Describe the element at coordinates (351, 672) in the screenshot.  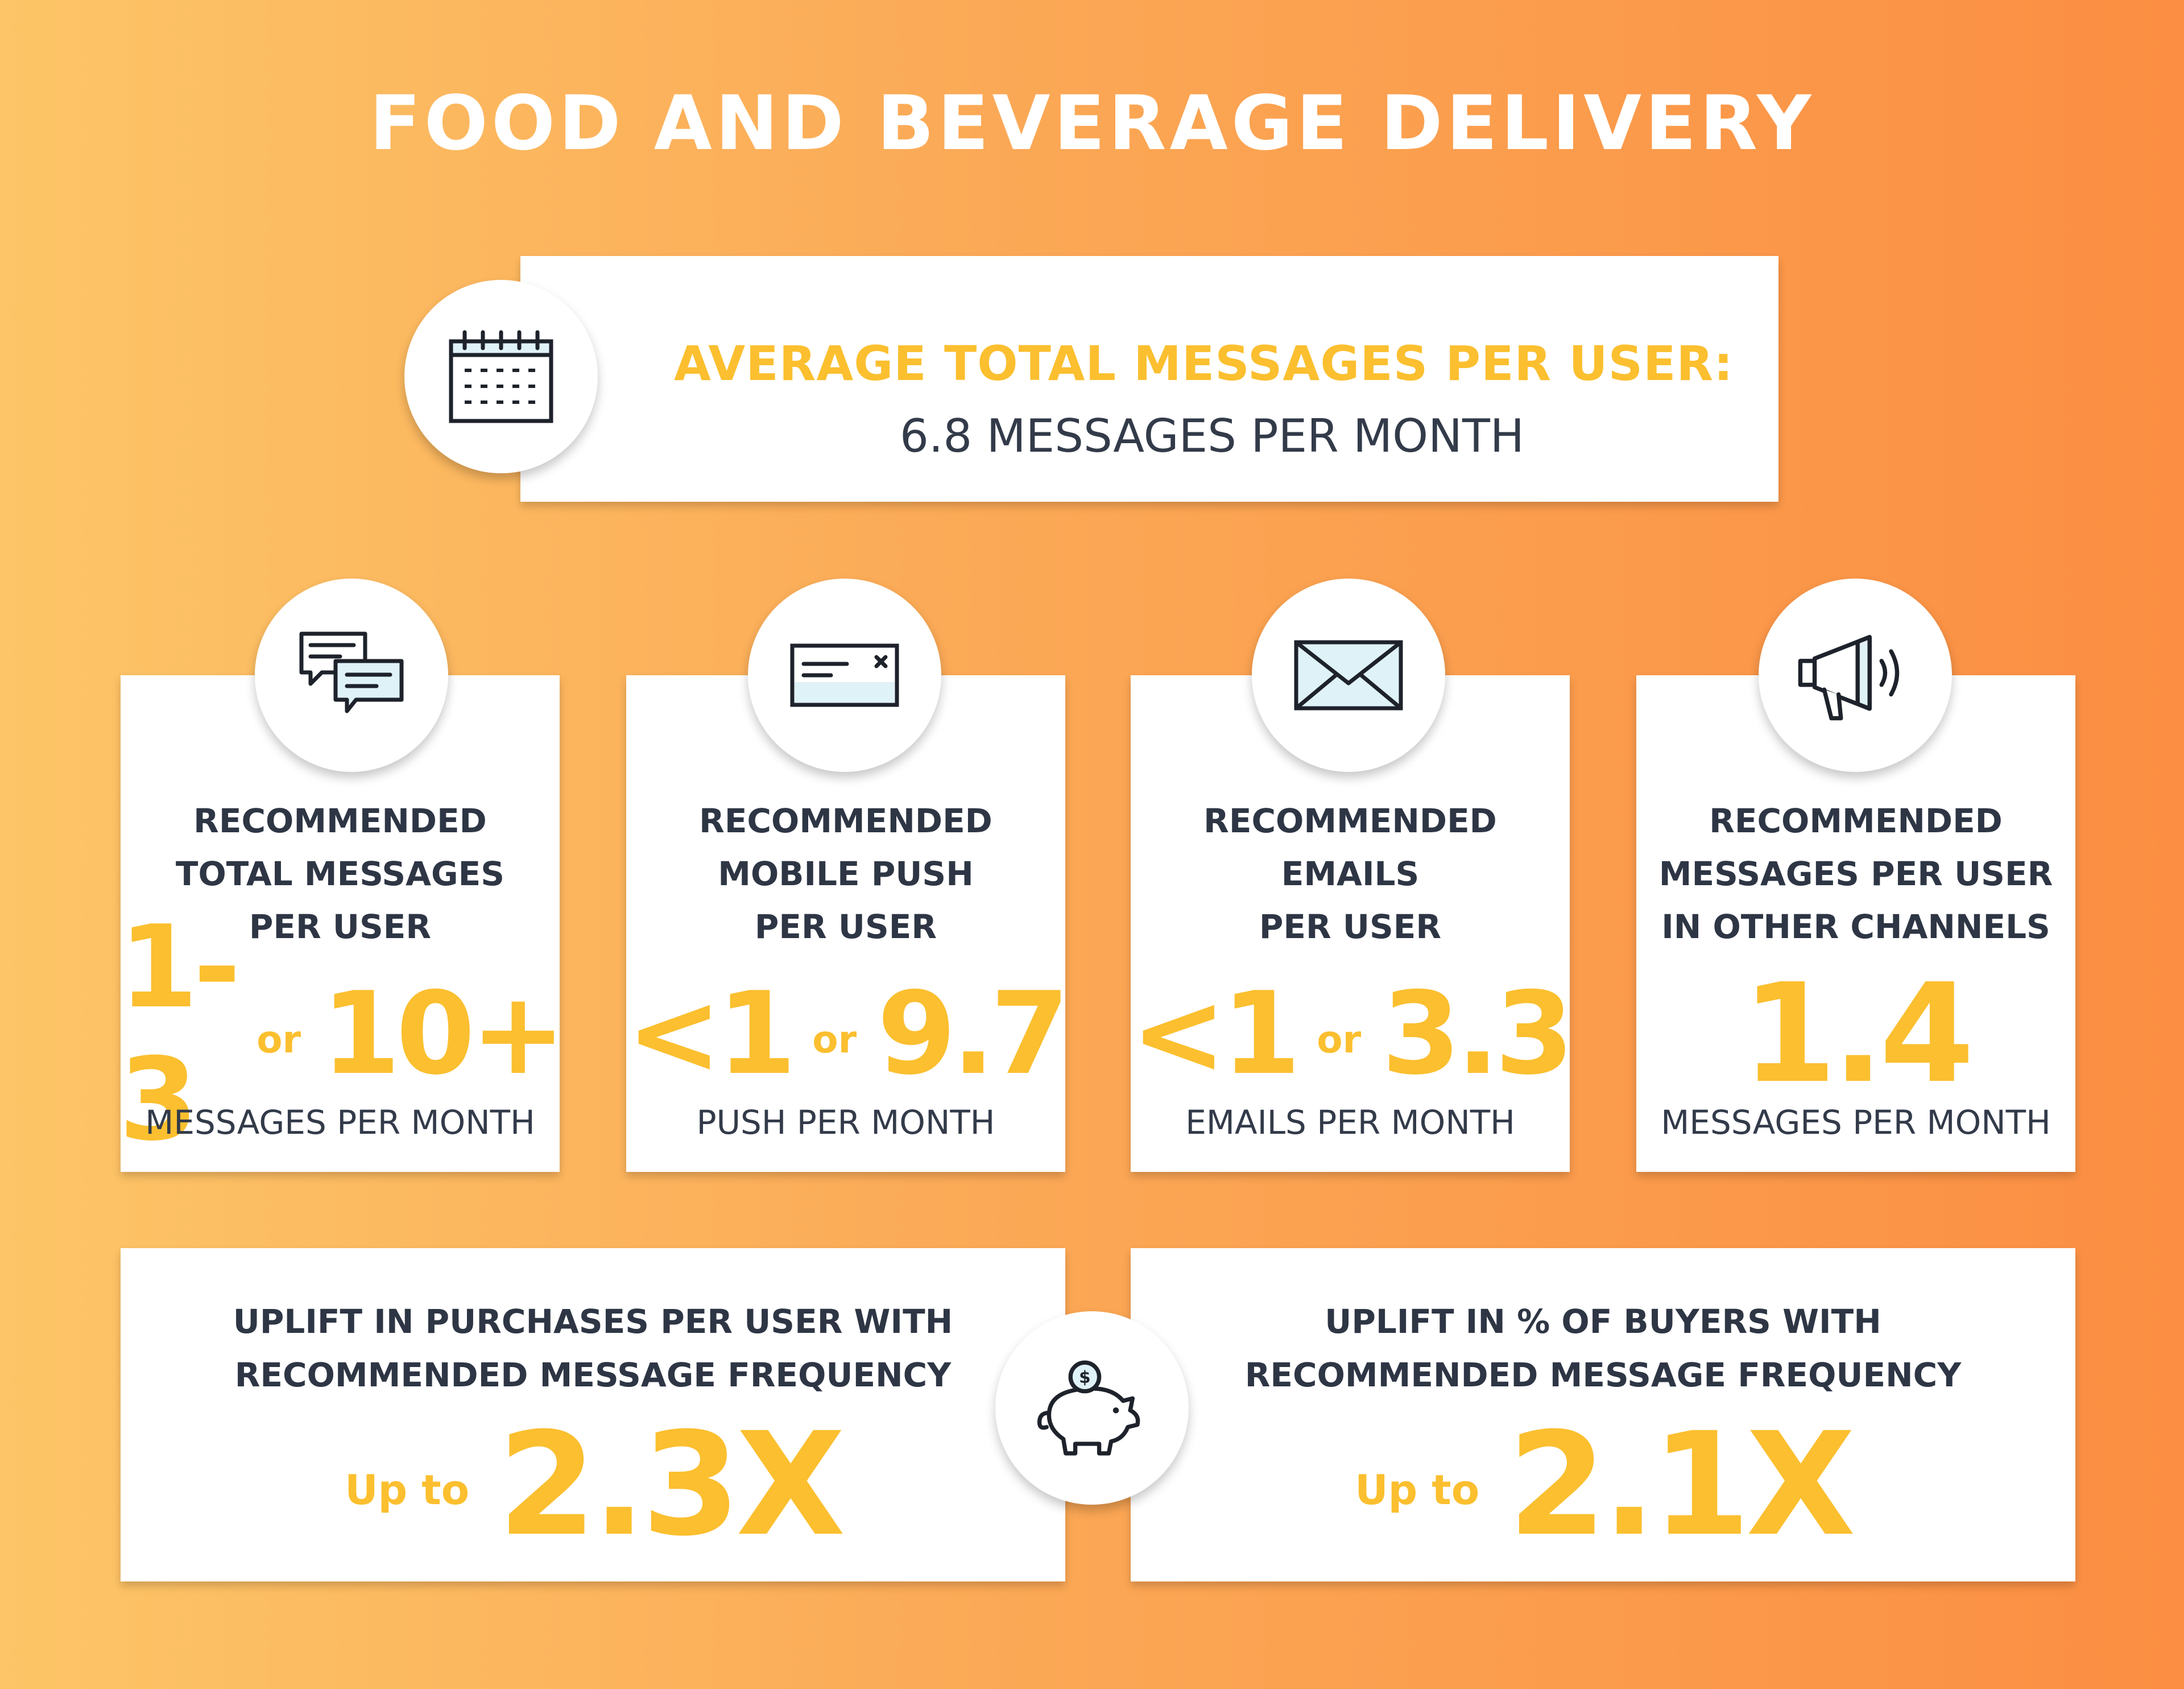
I see `chat-bubbles-icon` at that location.